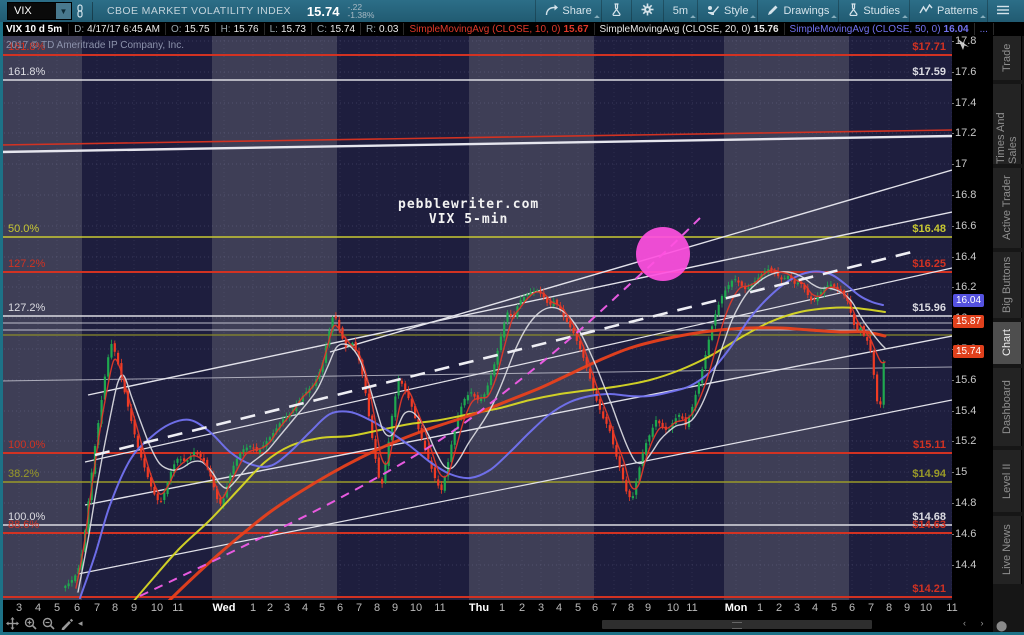 The width and height of the screenshot is (1024, 635). I want to click on price-tick: 14.8, so click(964, 503).